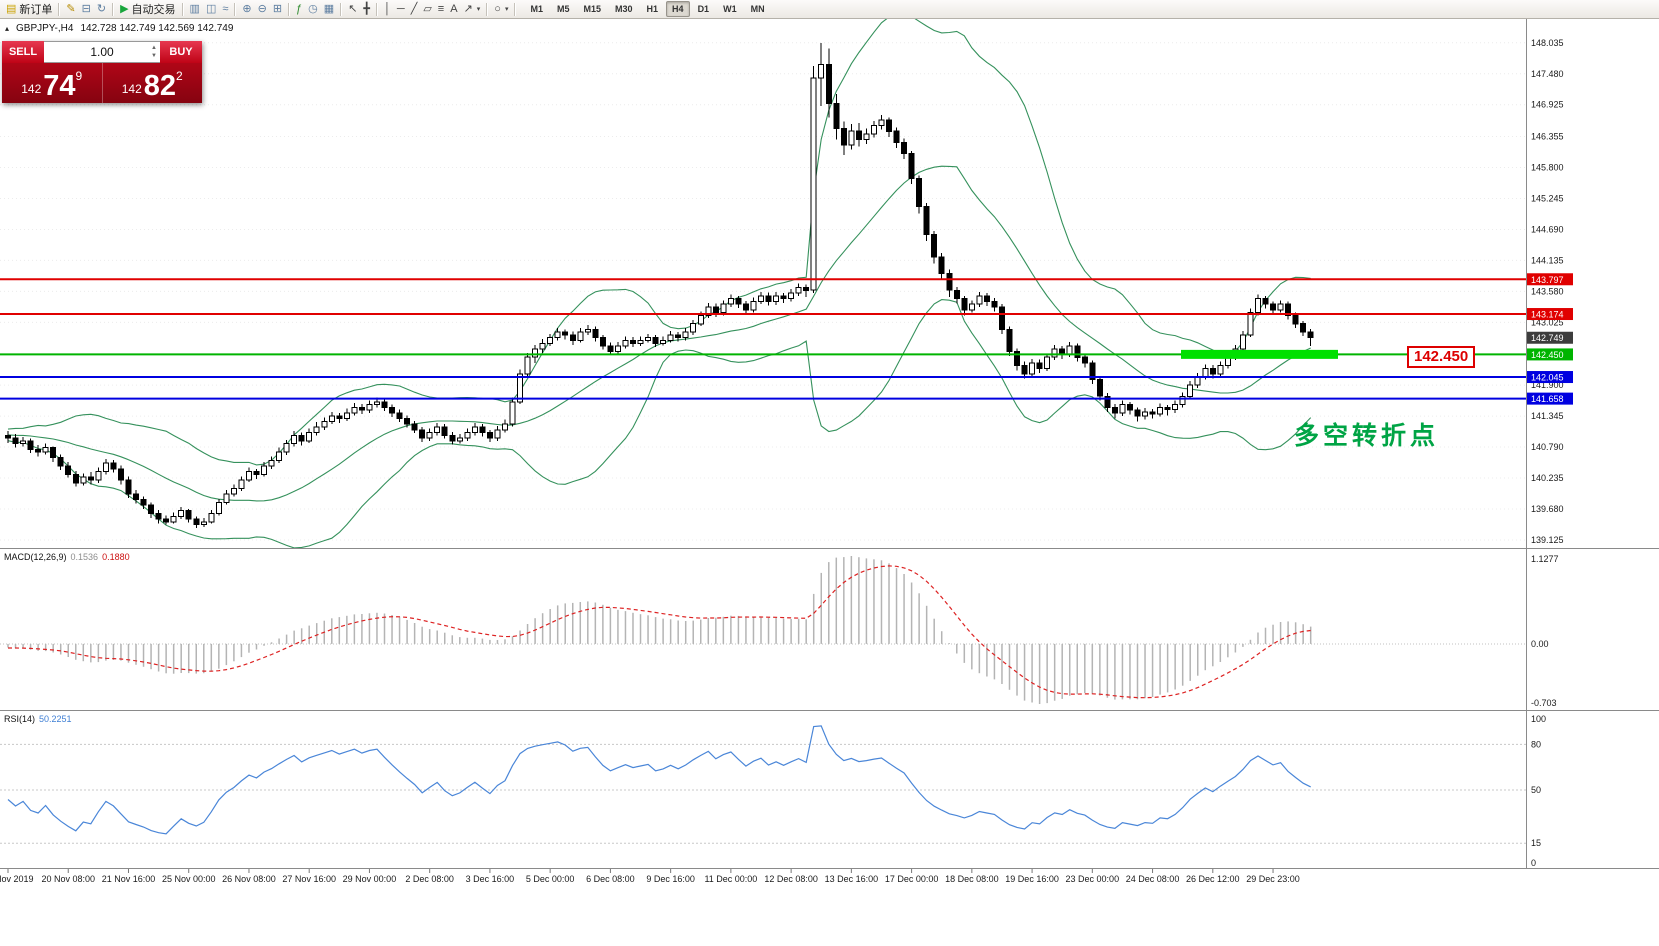 The height and width of the screenshot is (946, 1659). I want to click on arrows-icon: ↗ ▾, so click(472, 9).